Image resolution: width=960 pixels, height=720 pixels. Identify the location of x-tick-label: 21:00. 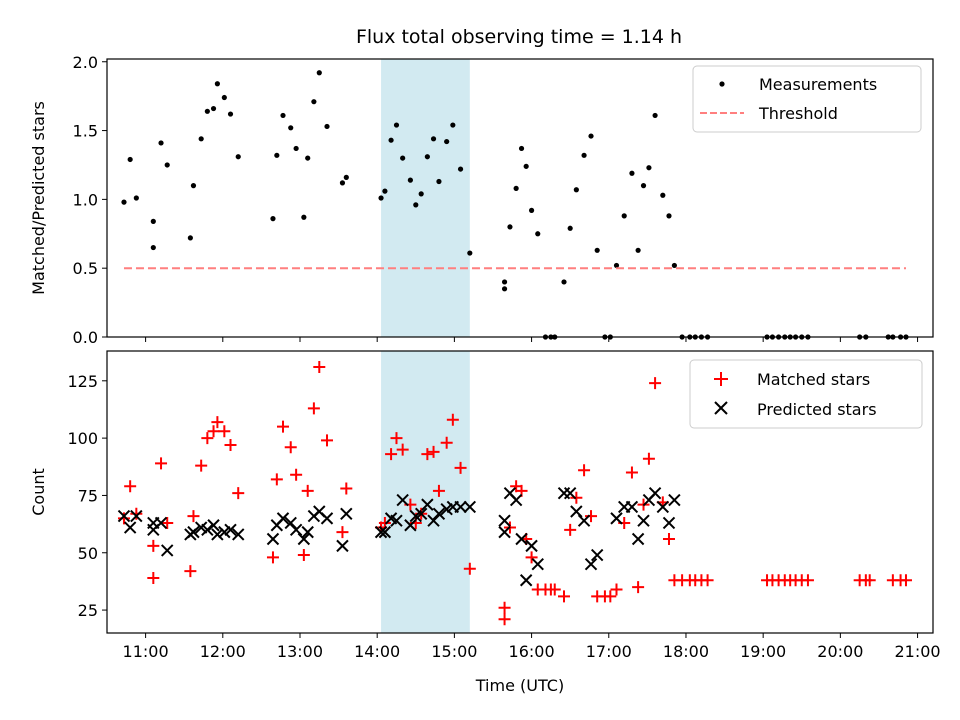
(918, 651).